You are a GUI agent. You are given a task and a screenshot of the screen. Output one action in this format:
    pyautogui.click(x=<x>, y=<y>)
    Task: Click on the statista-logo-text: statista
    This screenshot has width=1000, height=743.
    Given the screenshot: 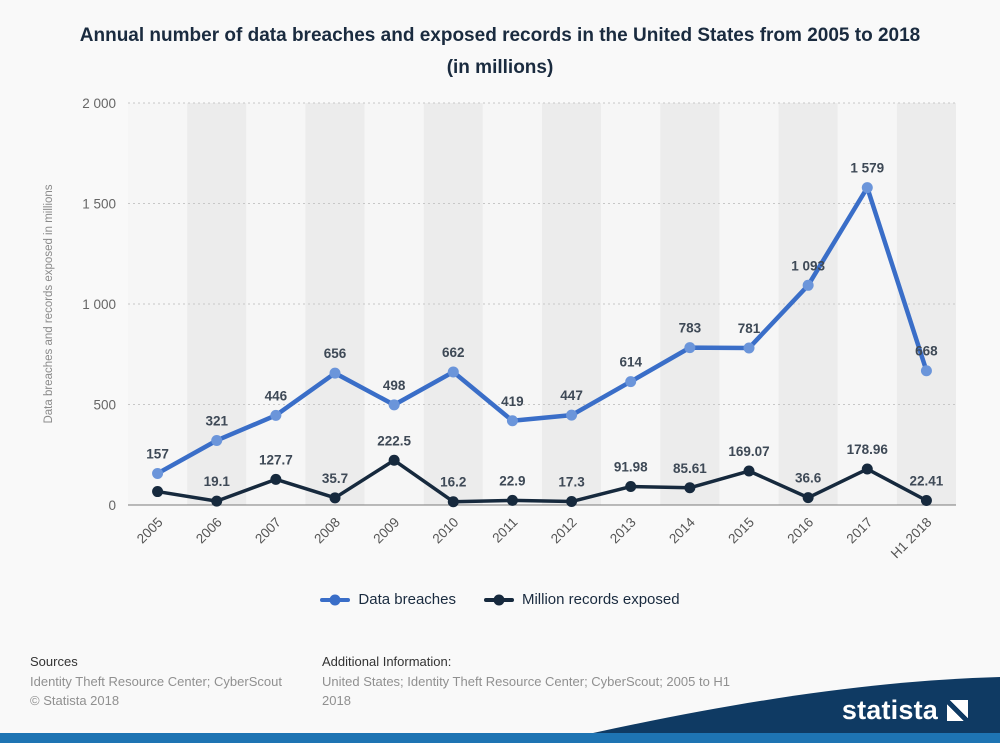 What is the action you would take?
    pyautogui.click(x=889, y=710)
    